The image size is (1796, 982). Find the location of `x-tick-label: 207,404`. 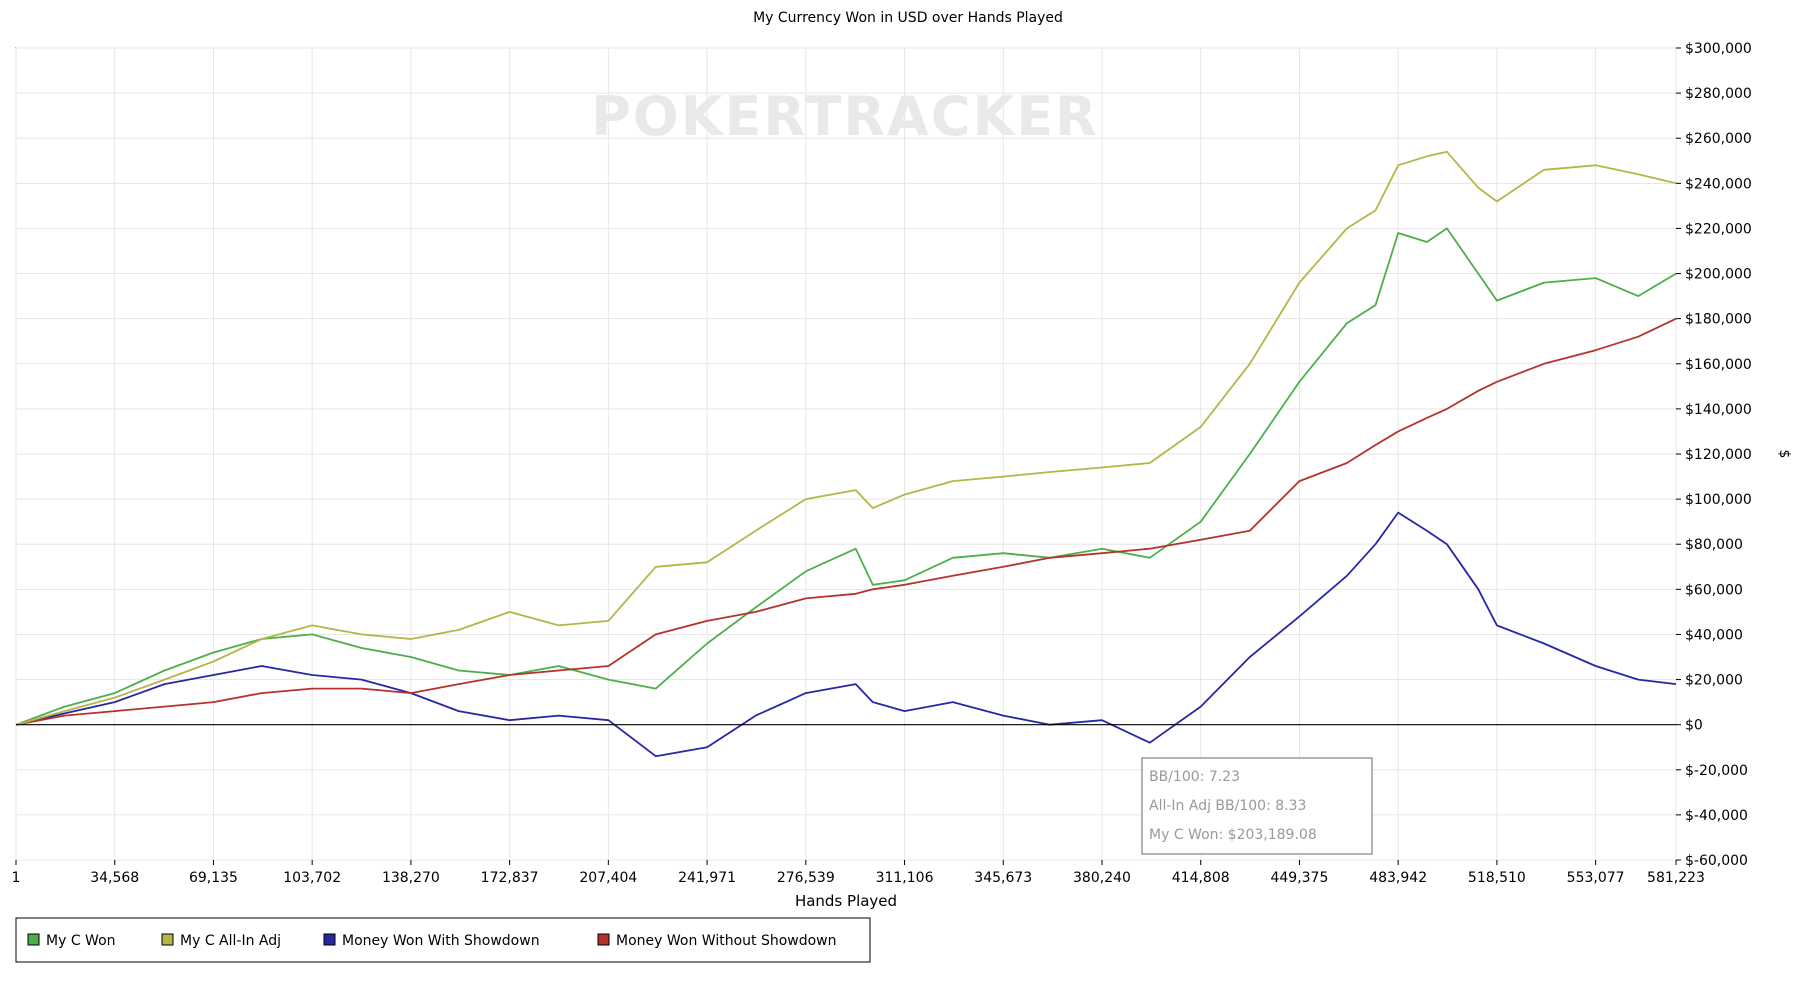

x-tick-label: 207,404 is located at coordinates (608, 878).